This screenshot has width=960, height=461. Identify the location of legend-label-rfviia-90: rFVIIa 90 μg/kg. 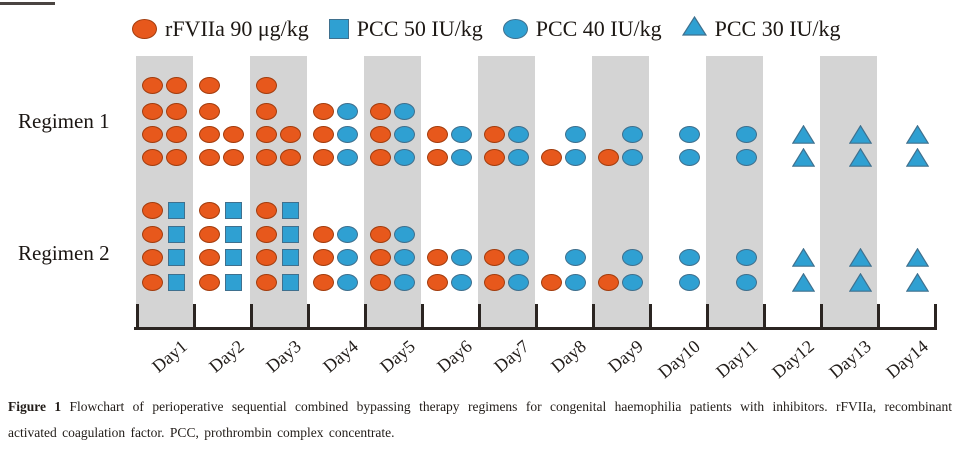
(237, 28).